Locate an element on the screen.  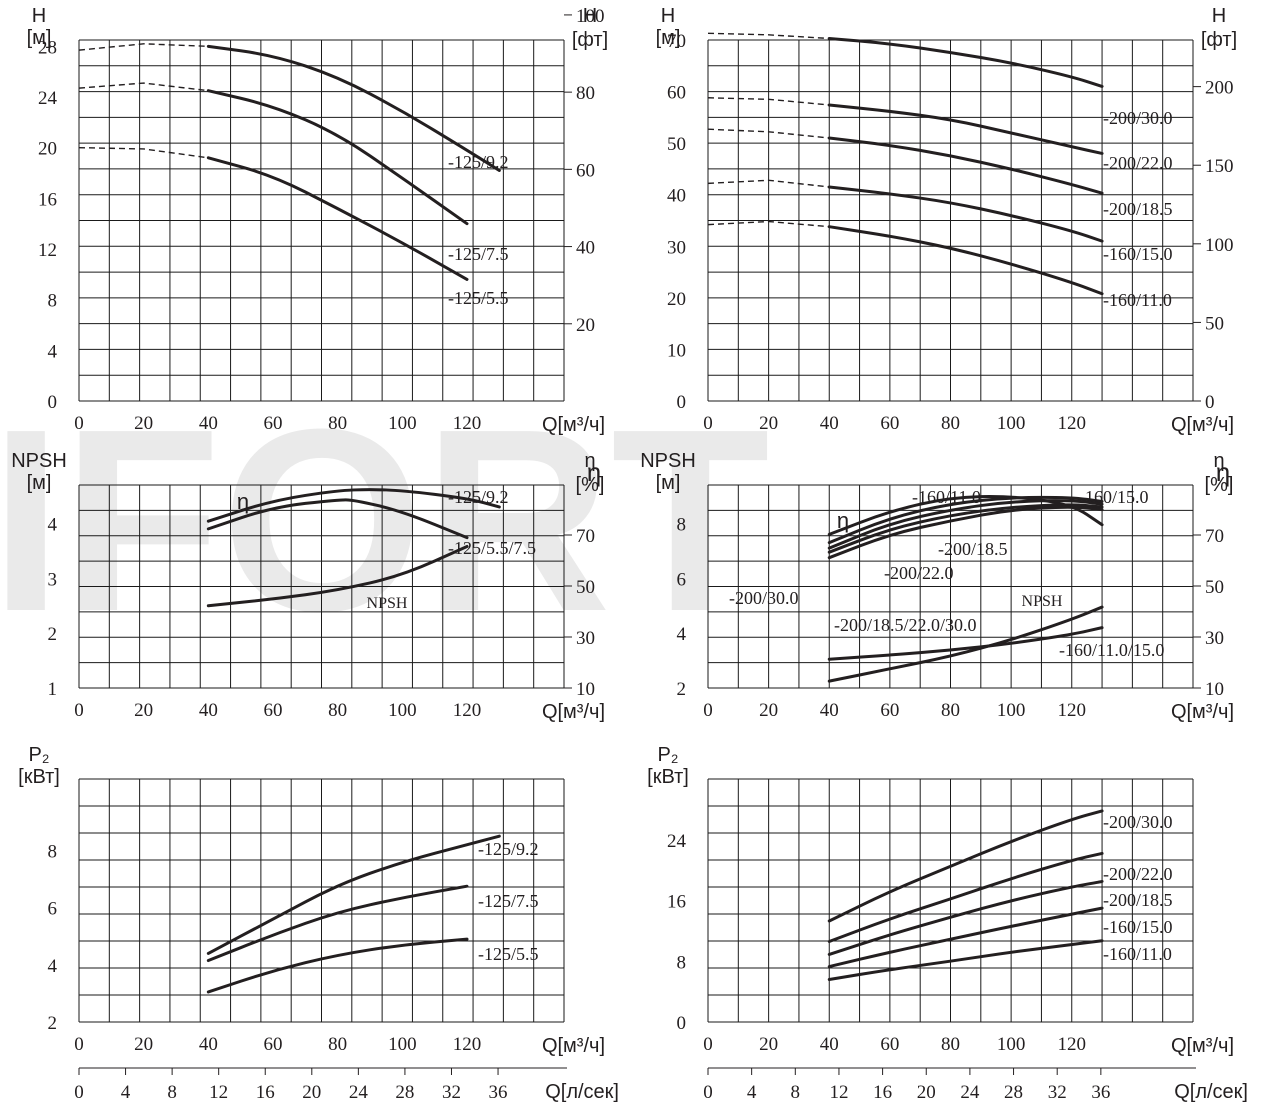
y2-tick-label: 40 is located at coordinates (585, 248).